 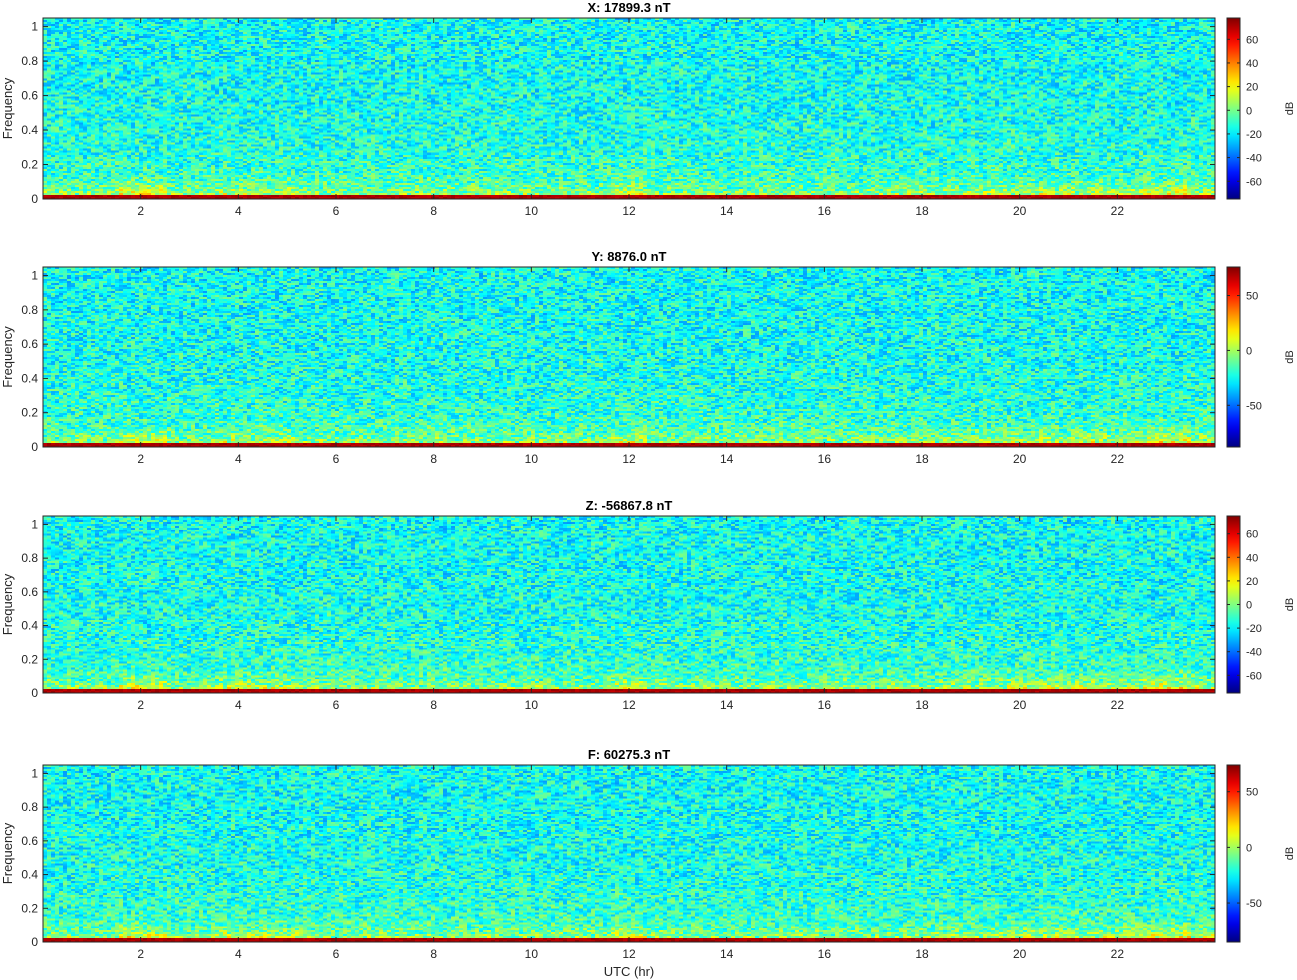 I want to click on x-axis-label: UTC (hr), so click(x=629, y=971).